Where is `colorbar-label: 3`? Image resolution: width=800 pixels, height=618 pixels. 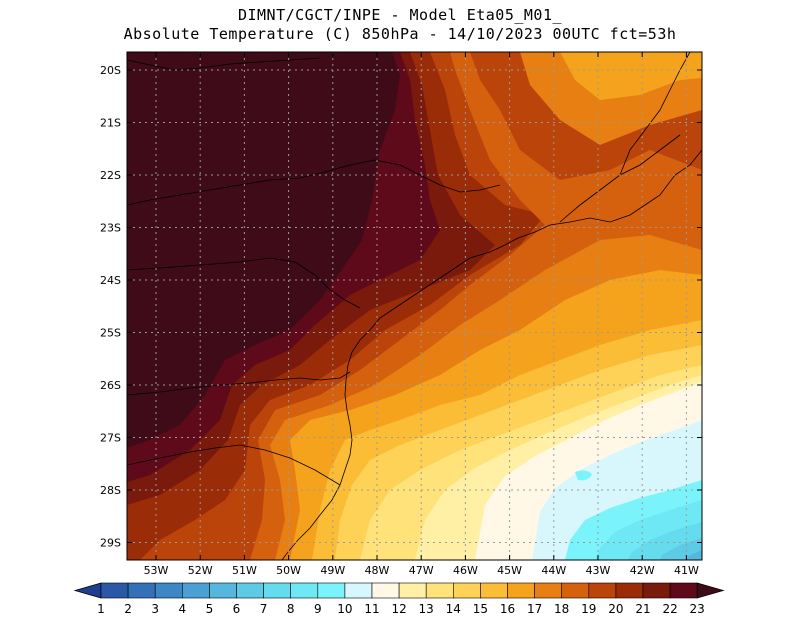 colorbar-label: 3 is located at coordinates (155, 609).